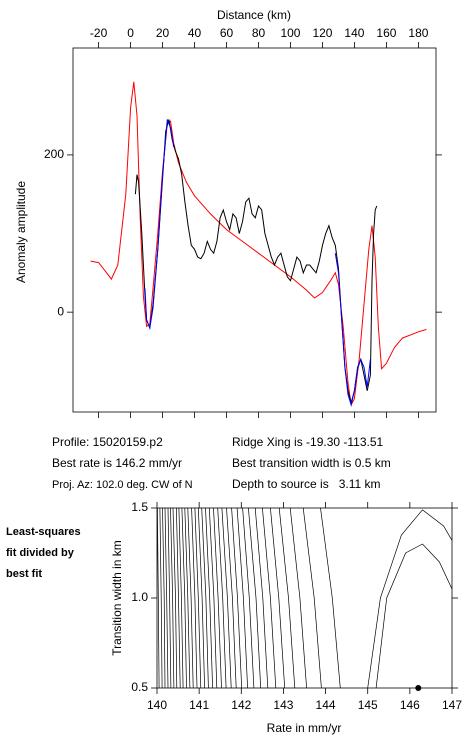 The image size is (467, 745). Describe the element at coordinates (163, 33) in the screenshot. I see `x-tick-label: 20` at that location.